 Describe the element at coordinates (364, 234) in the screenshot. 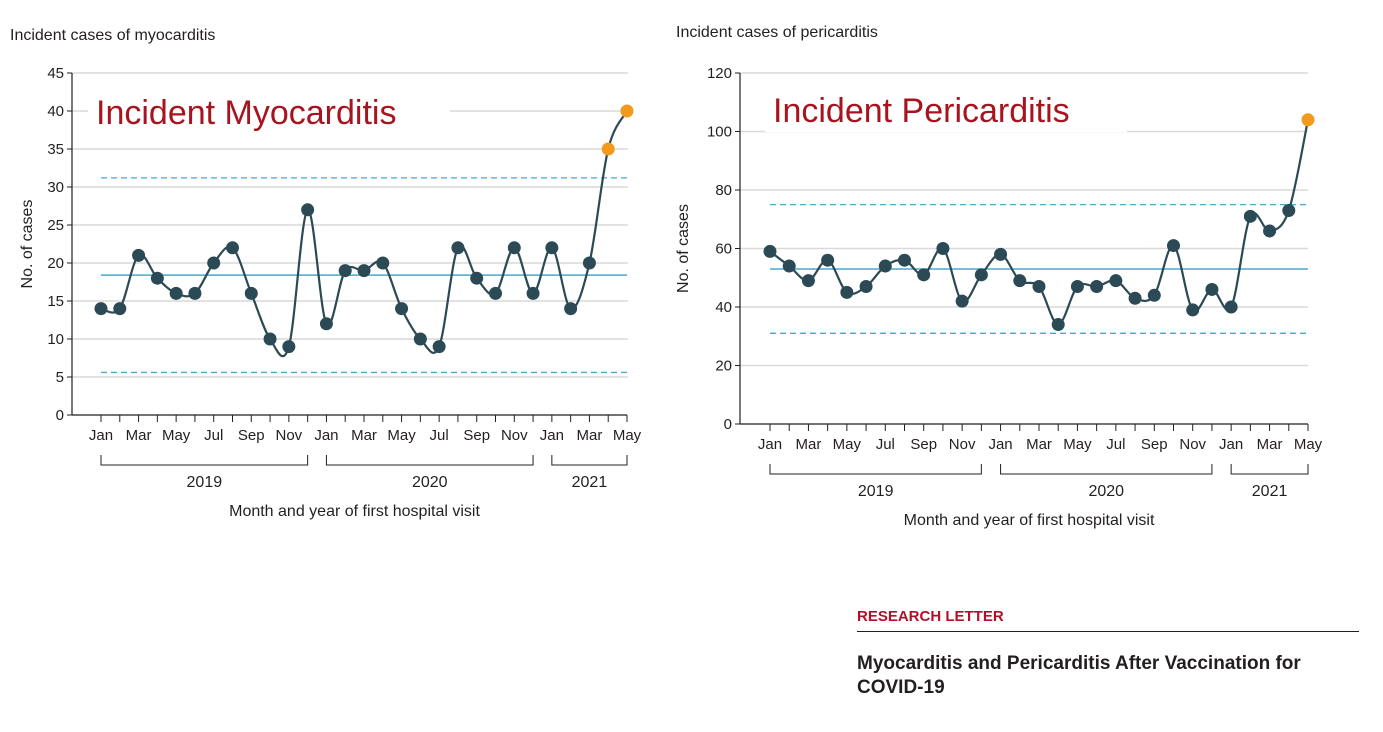

I see `series-line` at that location.